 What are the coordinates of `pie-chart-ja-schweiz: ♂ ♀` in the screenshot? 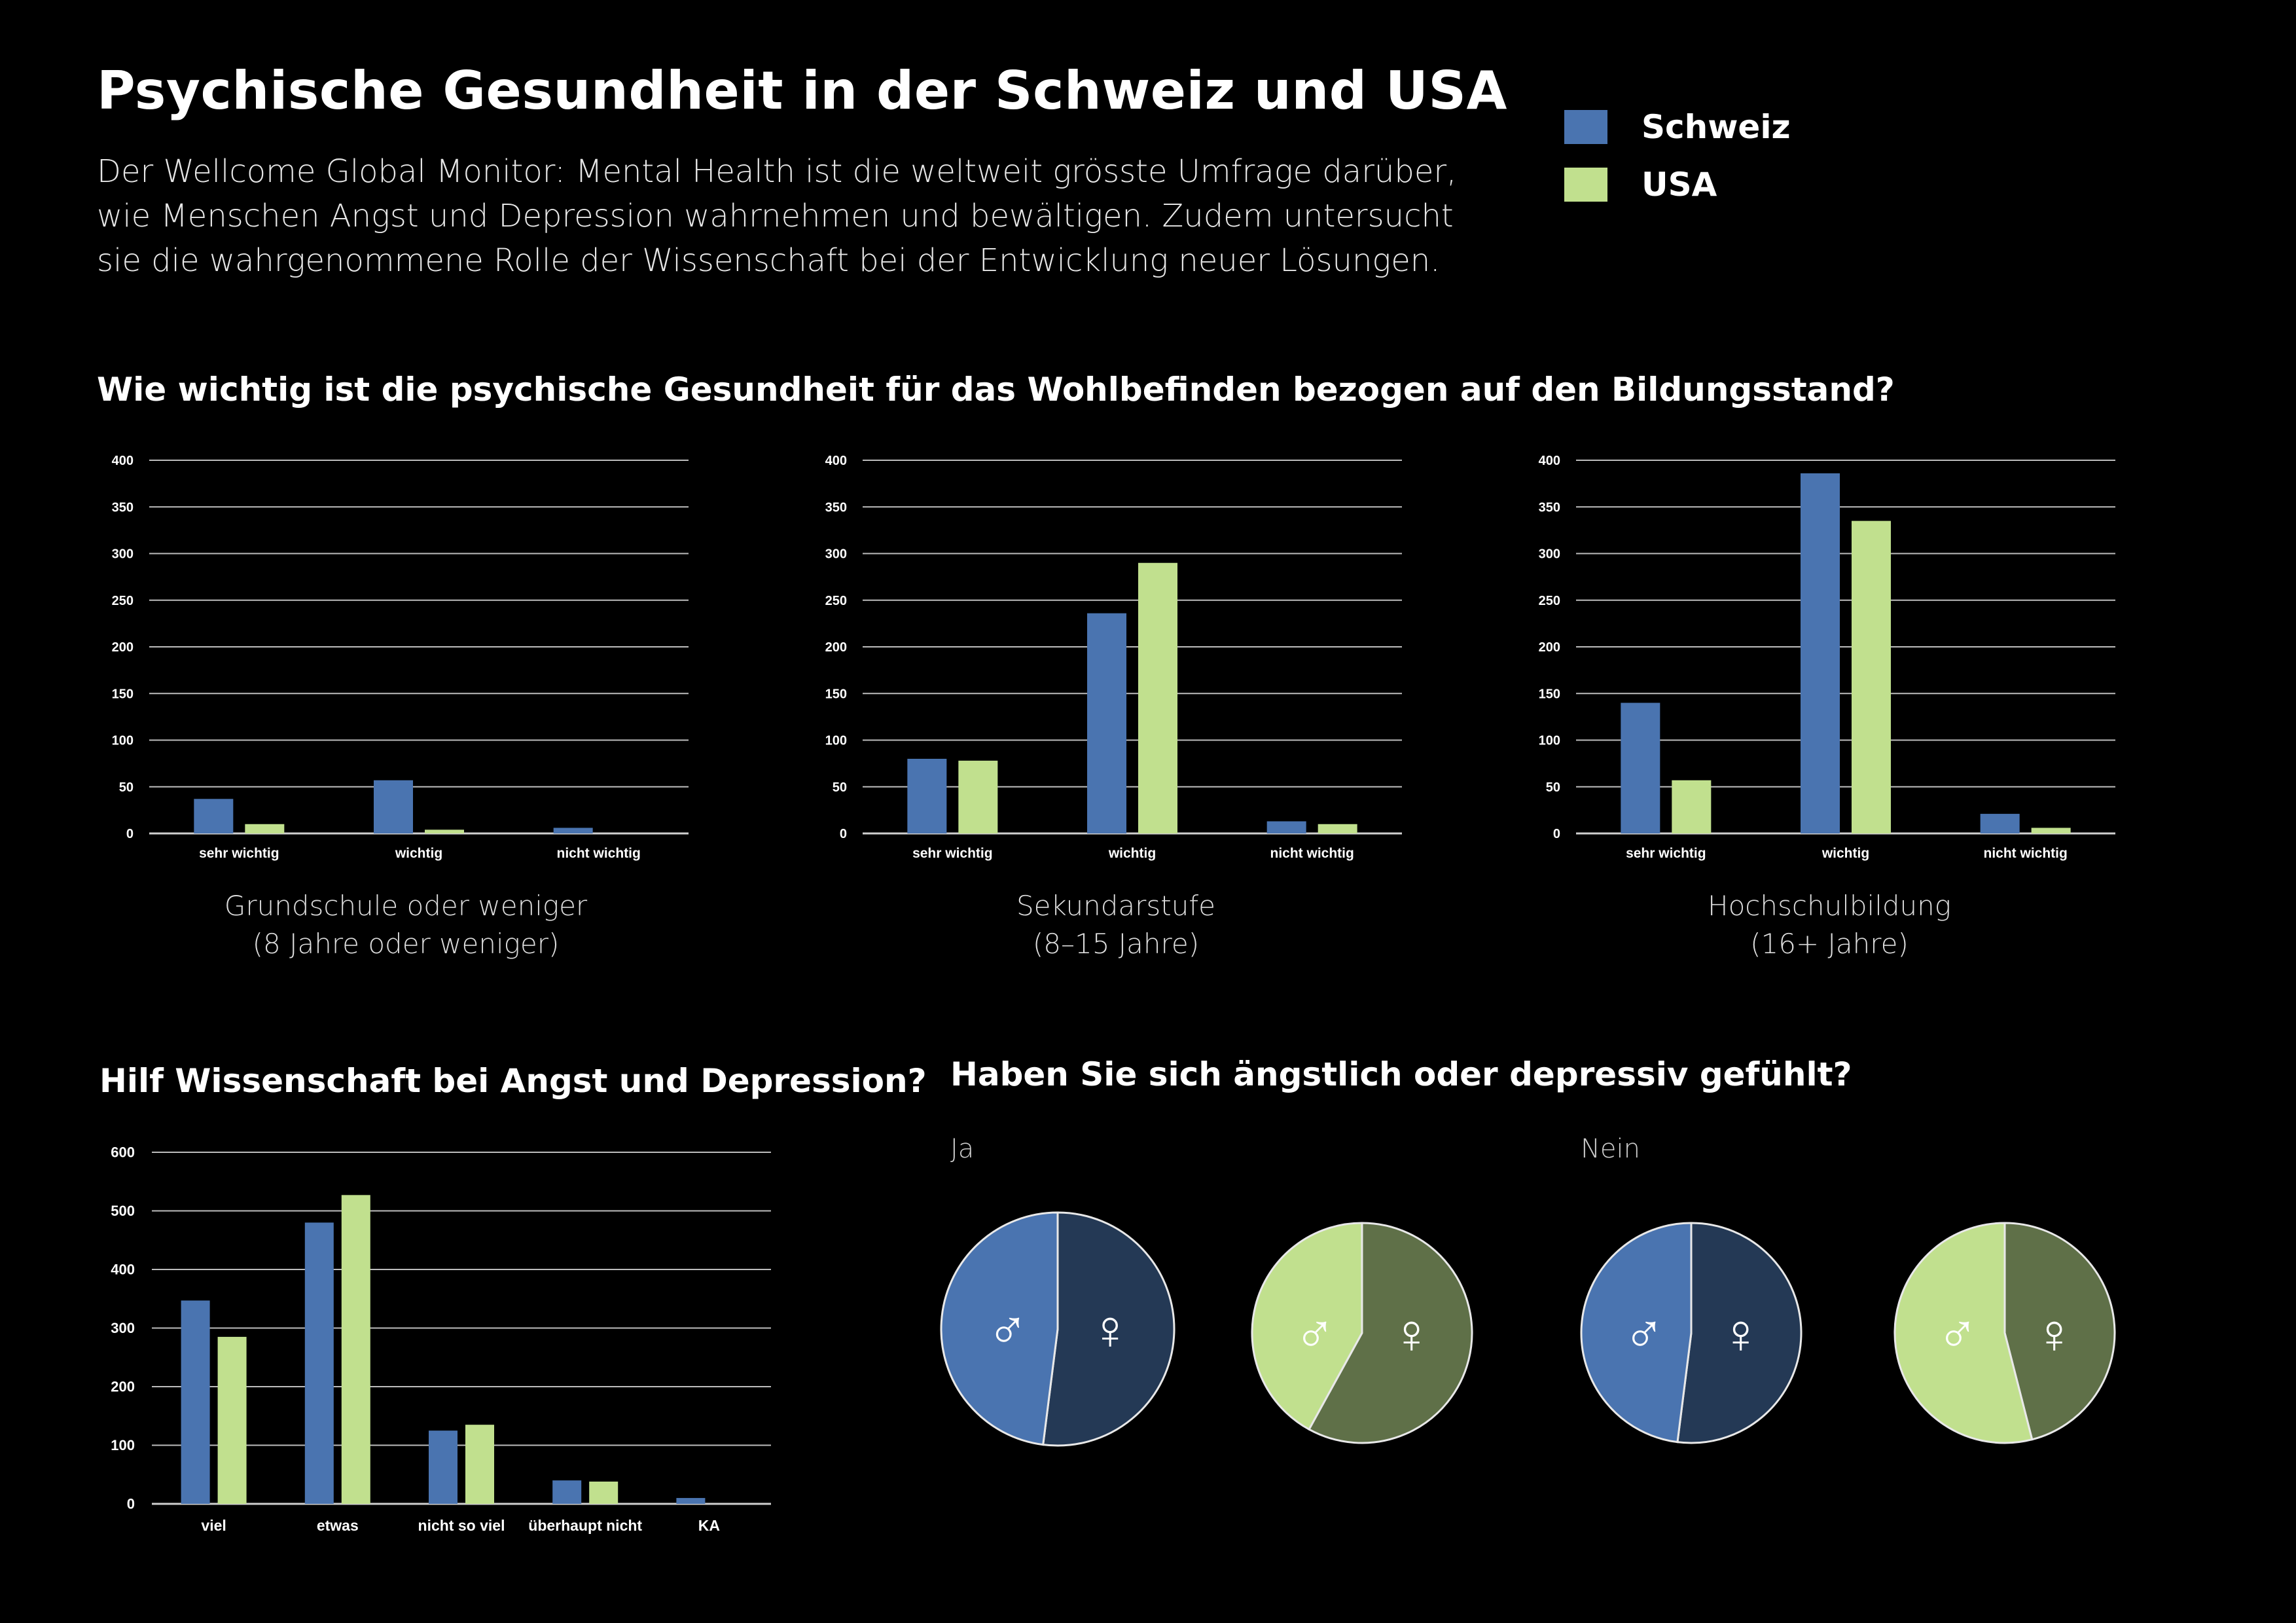 It's located at (1057, 1329).